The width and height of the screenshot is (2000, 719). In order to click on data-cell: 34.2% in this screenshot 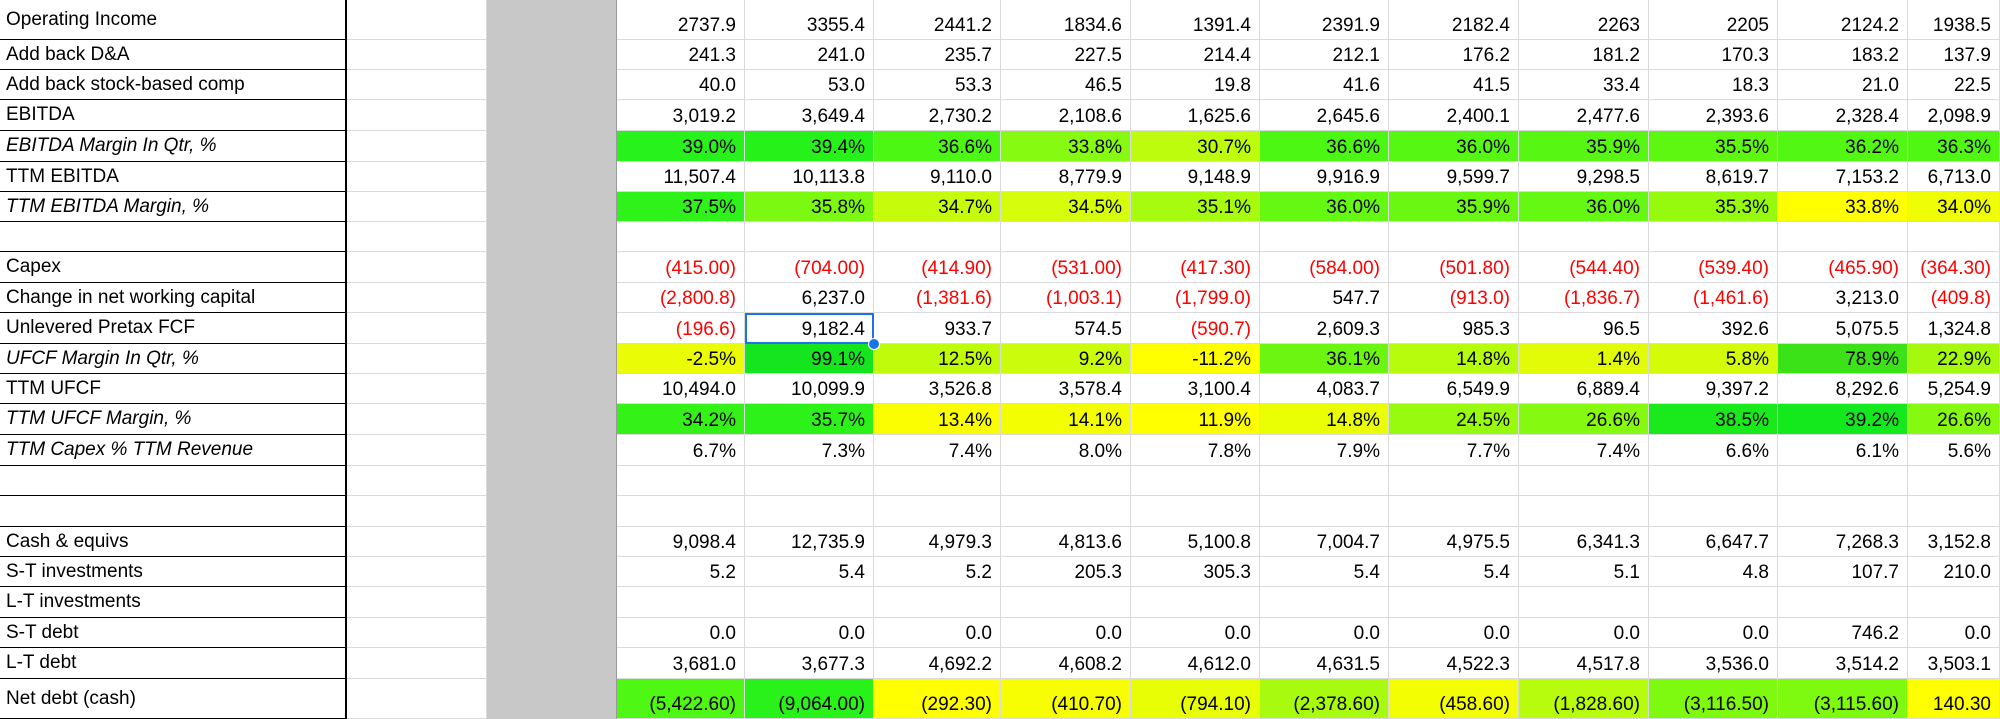, I will do `click(681, 419)`.